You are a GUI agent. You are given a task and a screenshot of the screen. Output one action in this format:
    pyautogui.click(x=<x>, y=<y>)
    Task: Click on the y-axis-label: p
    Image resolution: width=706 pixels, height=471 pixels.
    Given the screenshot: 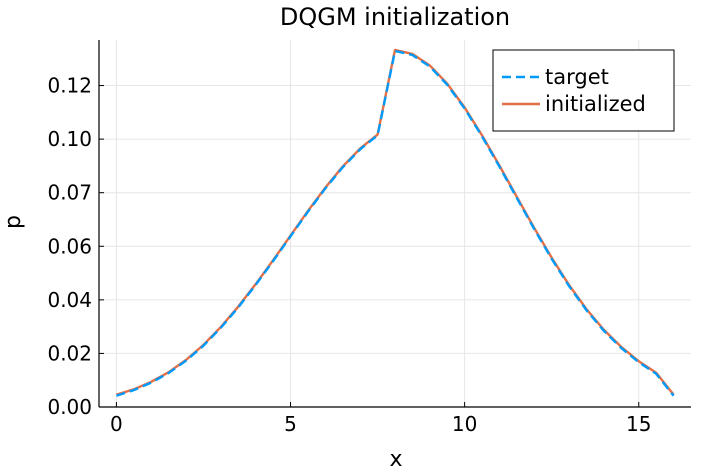 What is the action you would take?
    pyautogui.click(x=13, y=222)
    